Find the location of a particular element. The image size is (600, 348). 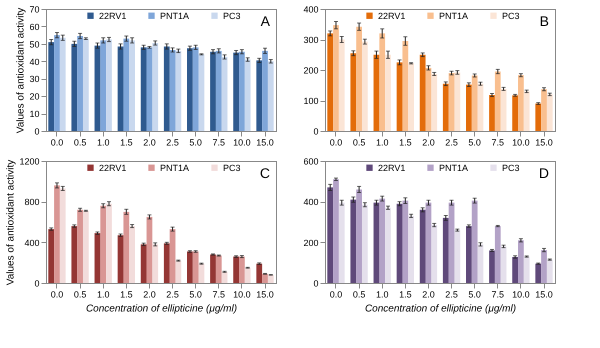

x-tick-label: 2.0 is located at coordinates (428, 295).